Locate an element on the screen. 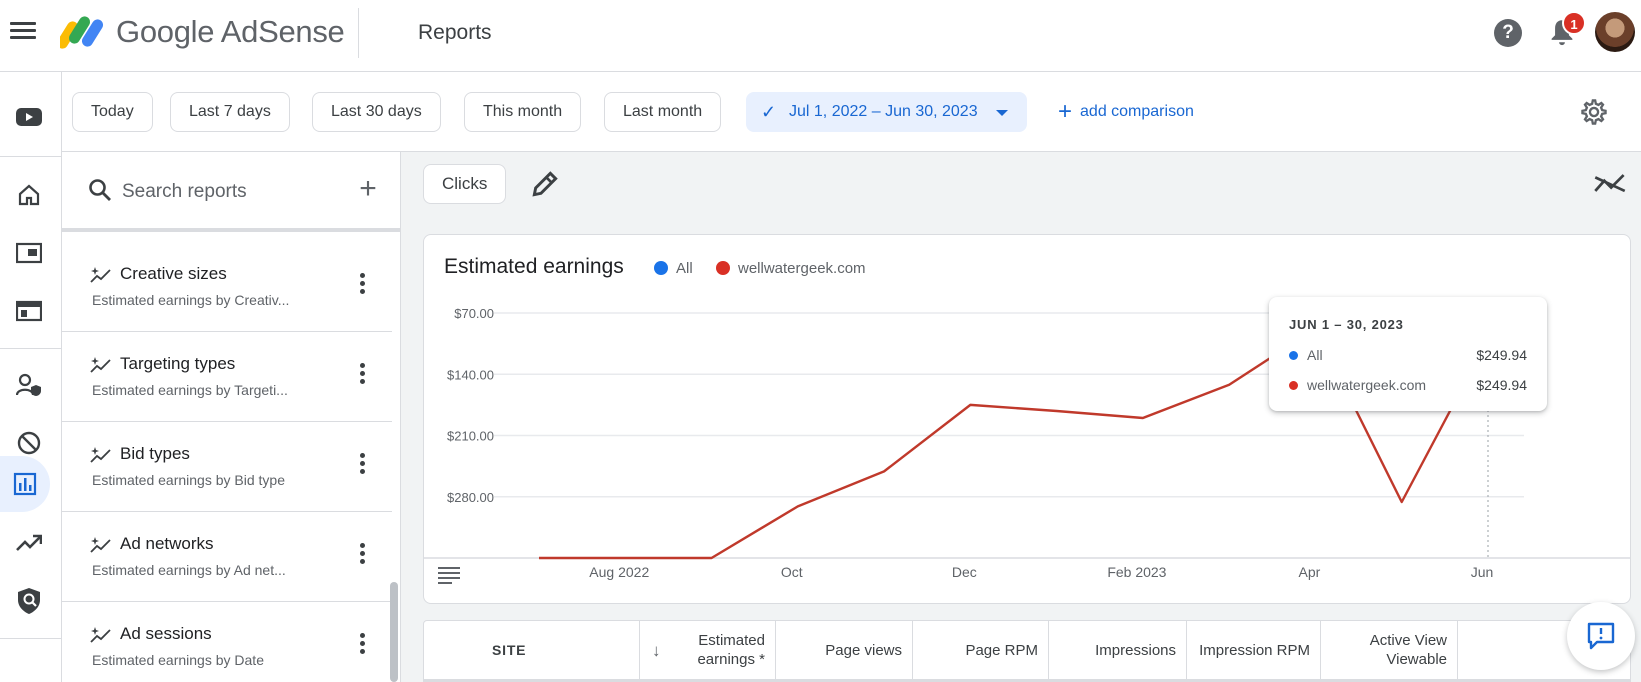 The height and width of the screenshot is (682, 1641). header-divider is located at coordinates (358, 33).